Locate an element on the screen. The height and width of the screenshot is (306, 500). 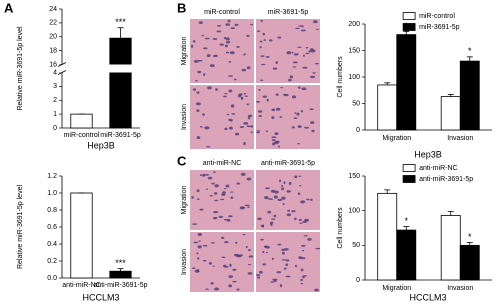
y-tick-label: 200 is located at coordinates (354, 24).